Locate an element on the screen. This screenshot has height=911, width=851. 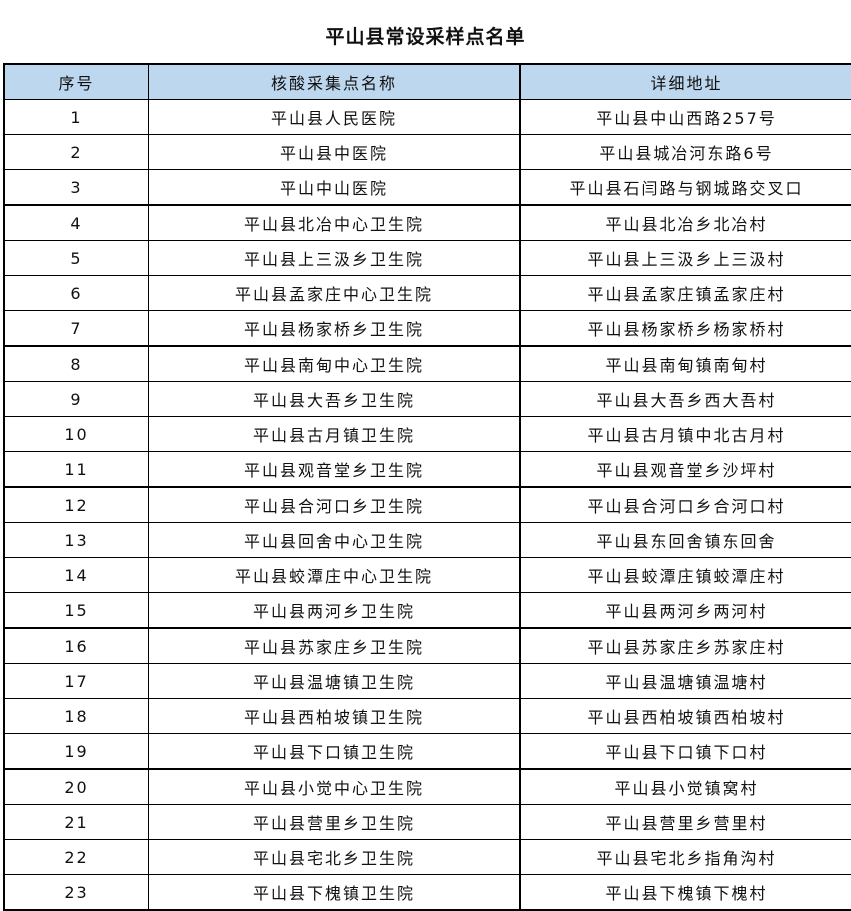
cell-site-name: 平山县蛟潭庄中心卫生院 is located at coordinates (334, 575).